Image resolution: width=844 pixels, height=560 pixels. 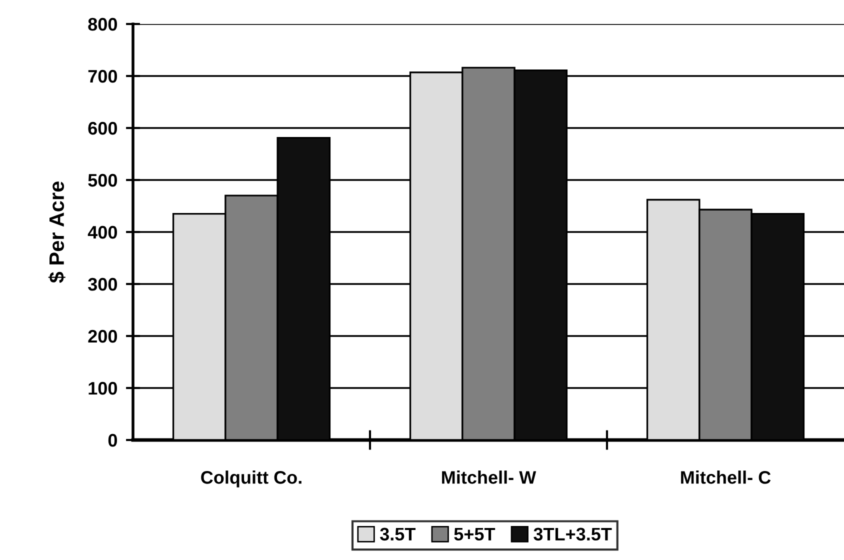 I want to click on legend-label: 5+5T, so click(x=475, y=534).